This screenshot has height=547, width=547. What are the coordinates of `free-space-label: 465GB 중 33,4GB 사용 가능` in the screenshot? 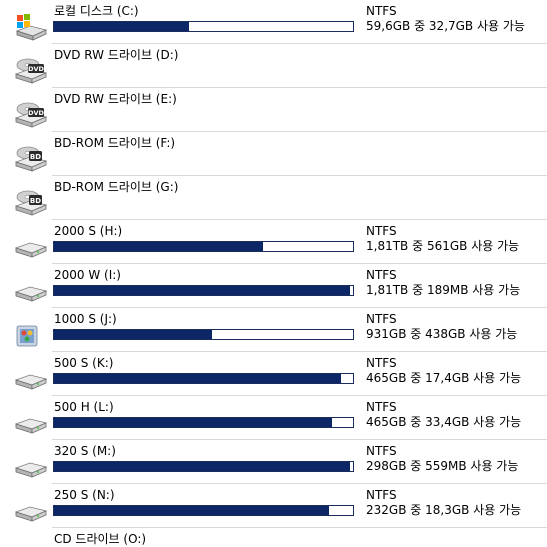 It's located at (444, 422).